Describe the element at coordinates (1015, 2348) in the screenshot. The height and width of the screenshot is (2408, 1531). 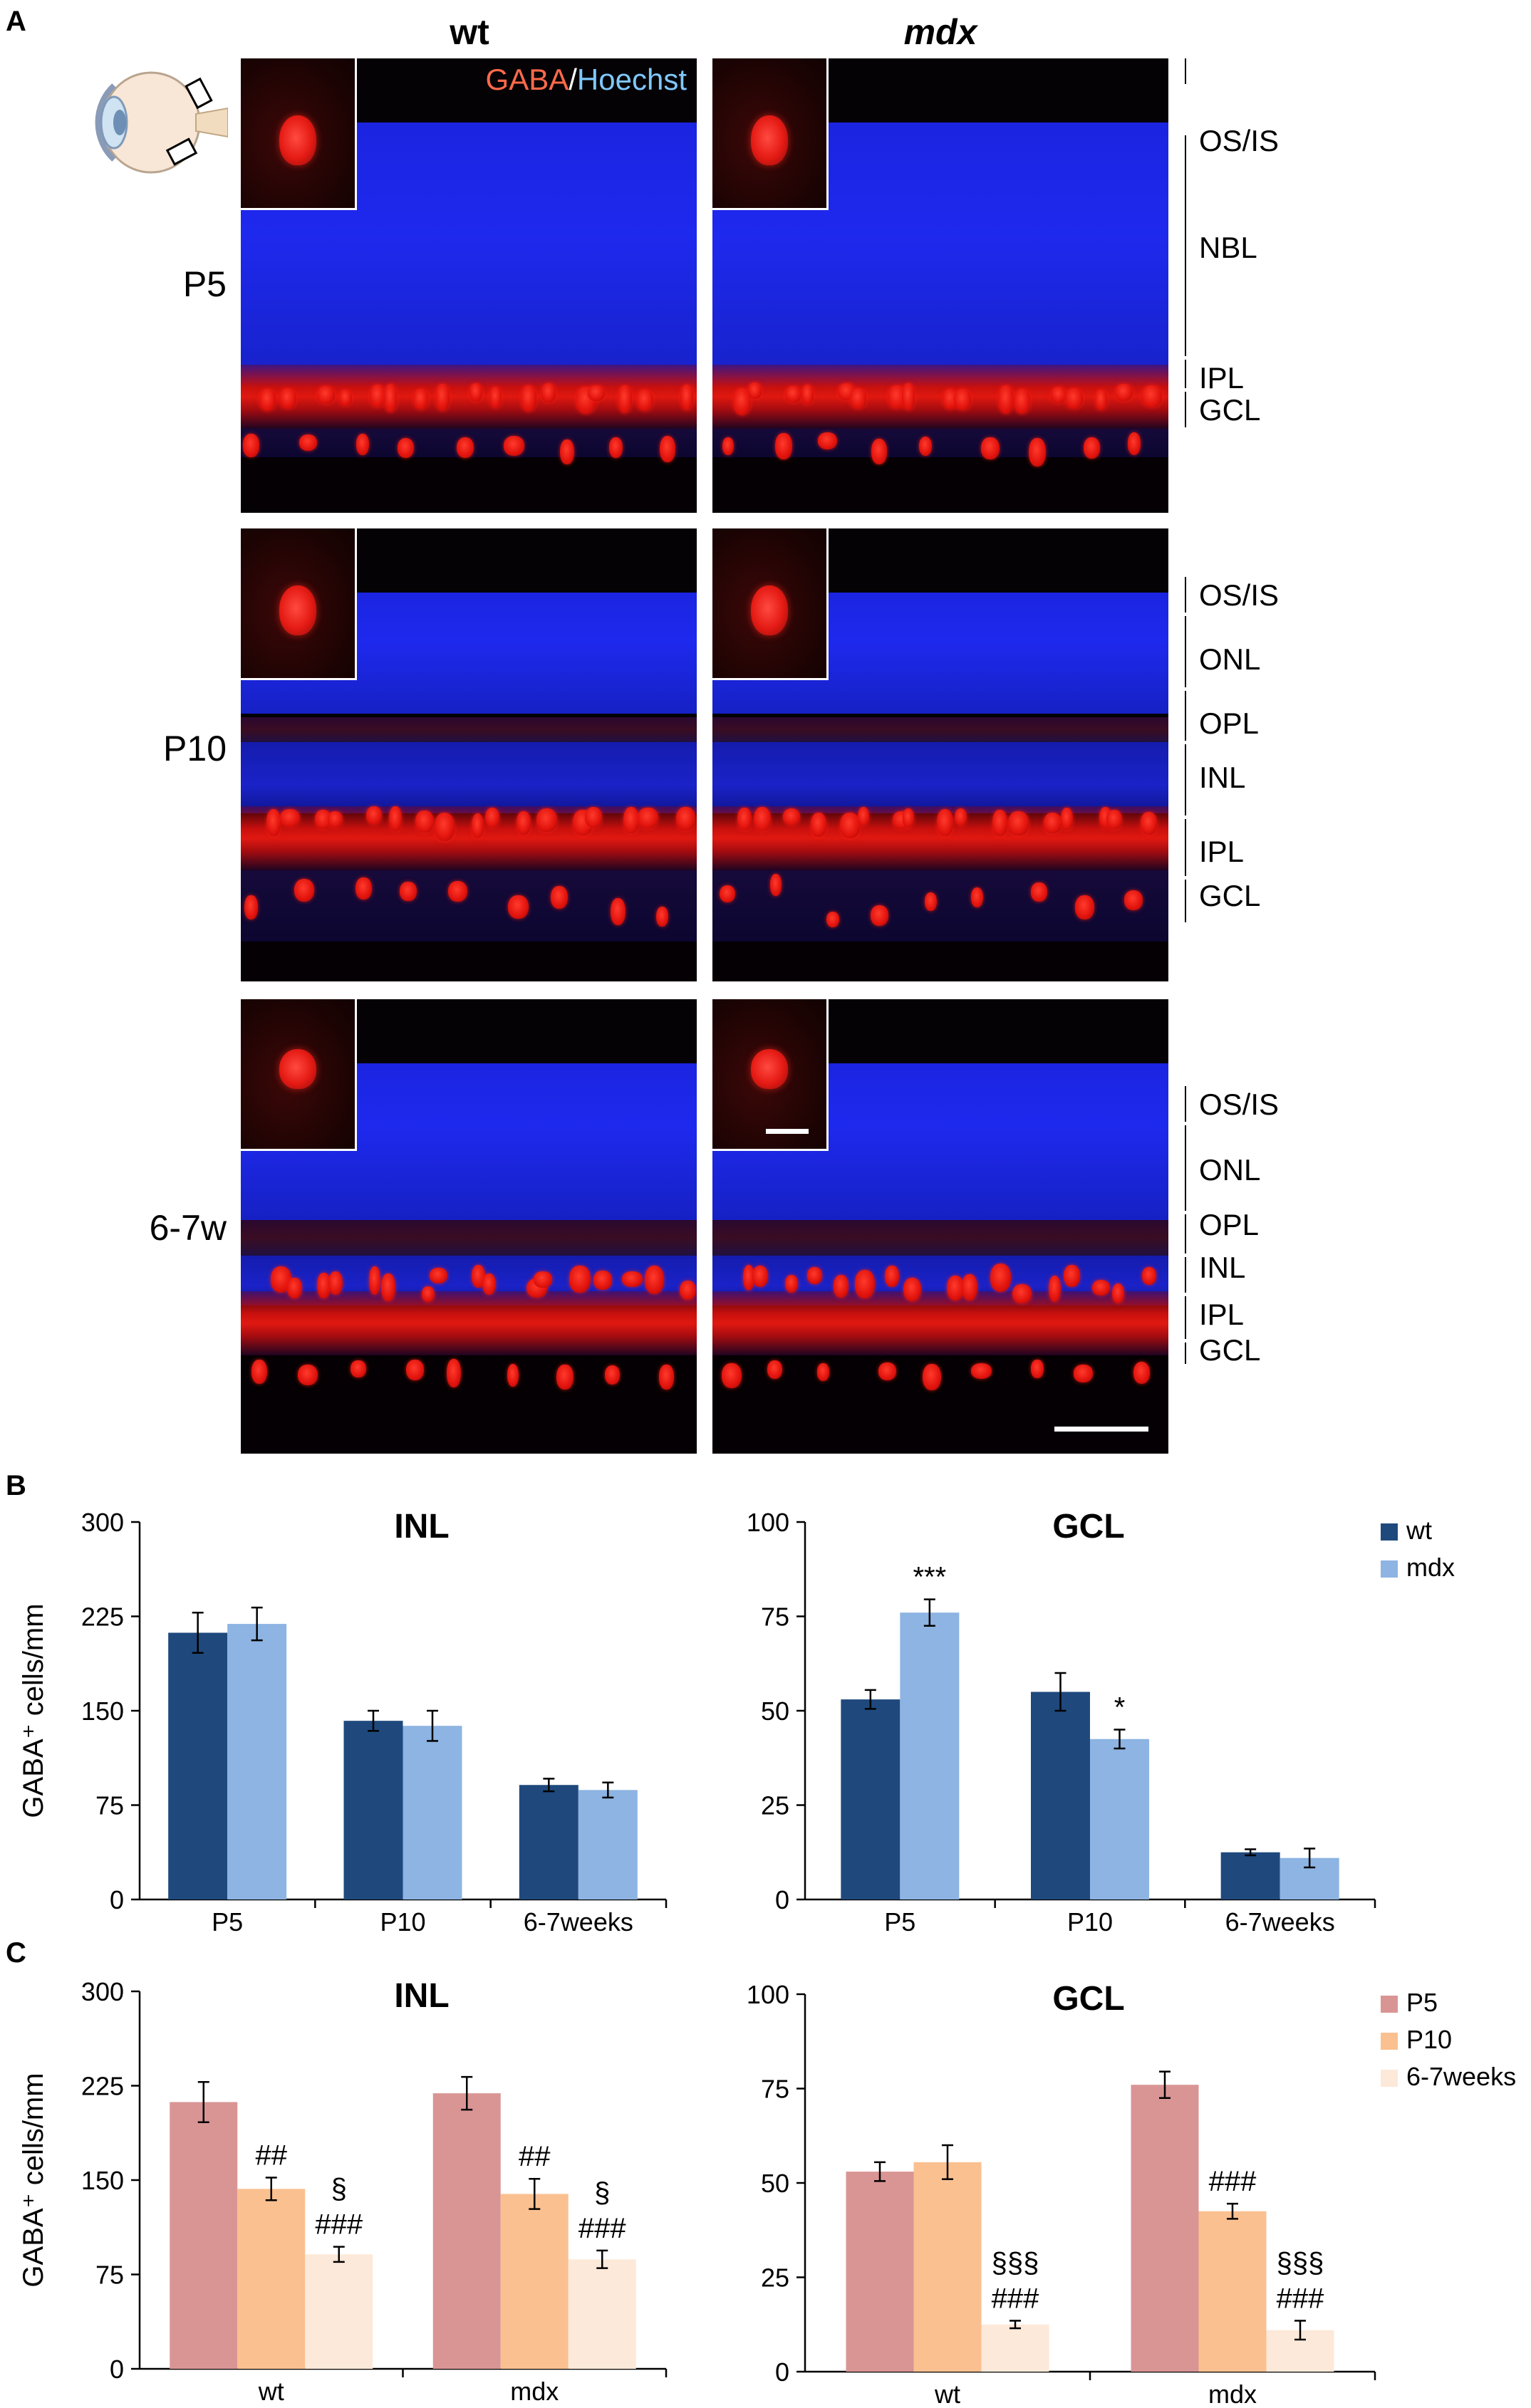
I see `bar-6-7weeks` at that location.